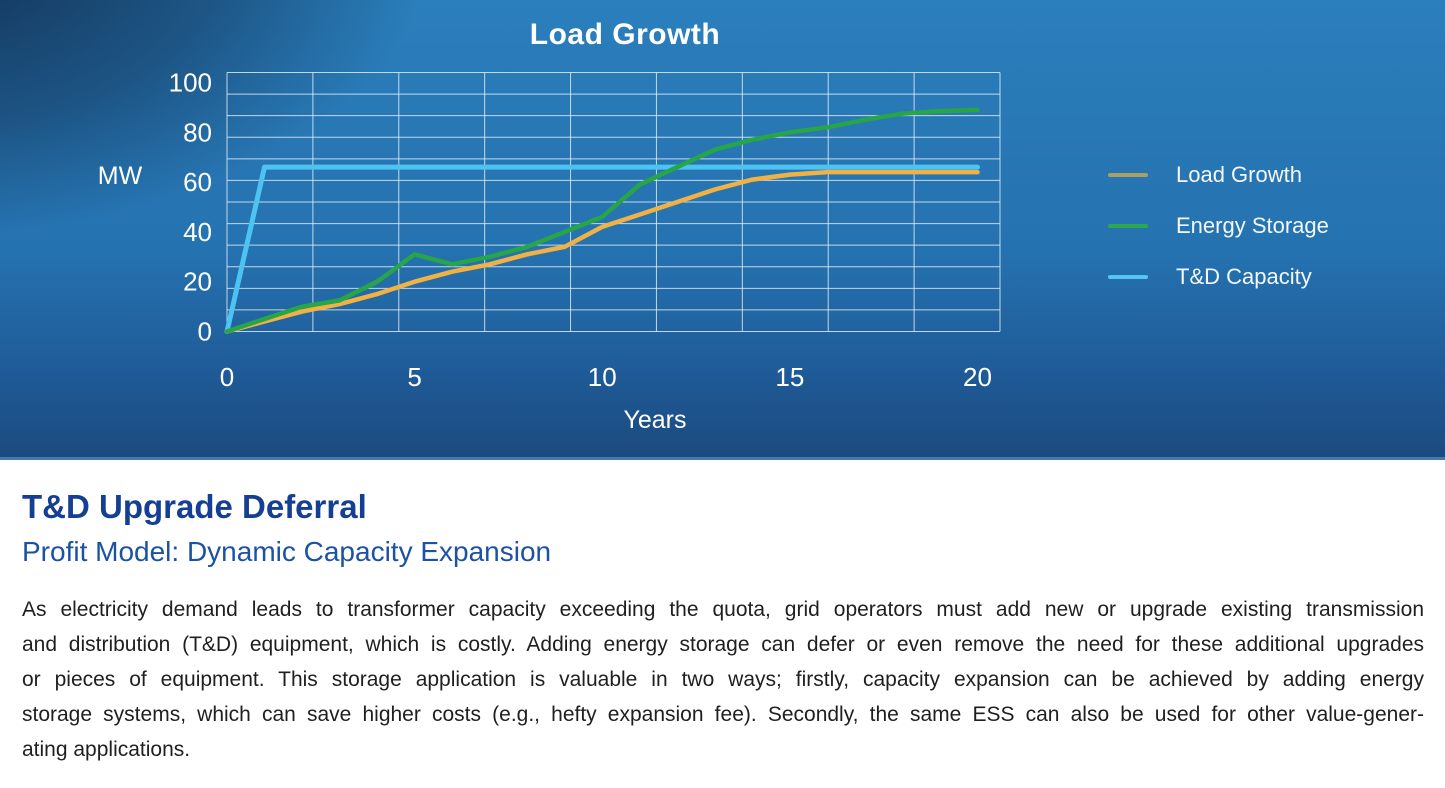  Describe the element at coordinates (1128, 226) in the screenshot. I see `legend-swatch-energy-storage` at that location.